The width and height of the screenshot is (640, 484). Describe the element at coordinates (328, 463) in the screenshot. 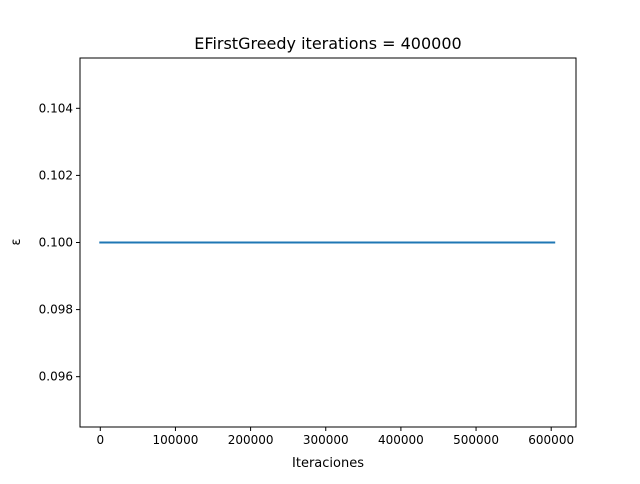

I see `x-axis-label: Iteraciones` at that location.